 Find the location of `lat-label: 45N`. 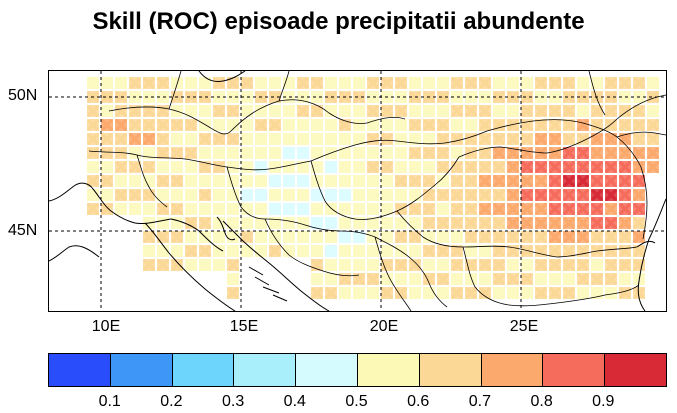

lat-label: 45N is located at coordinates (23, 230).